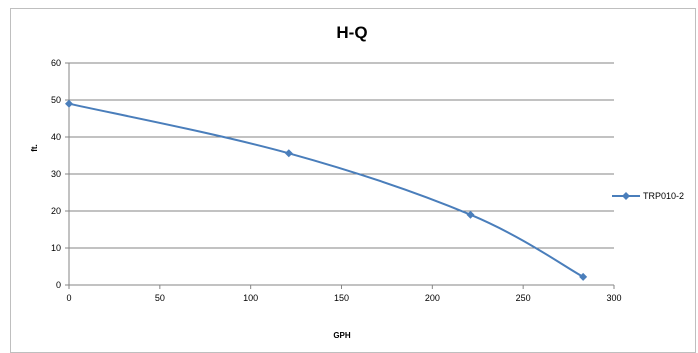 This screenshot has height=353, width=698. Describe the element at coordinates (56, 100) in the screenshot. I see `y-tick-label: 50` at that location.